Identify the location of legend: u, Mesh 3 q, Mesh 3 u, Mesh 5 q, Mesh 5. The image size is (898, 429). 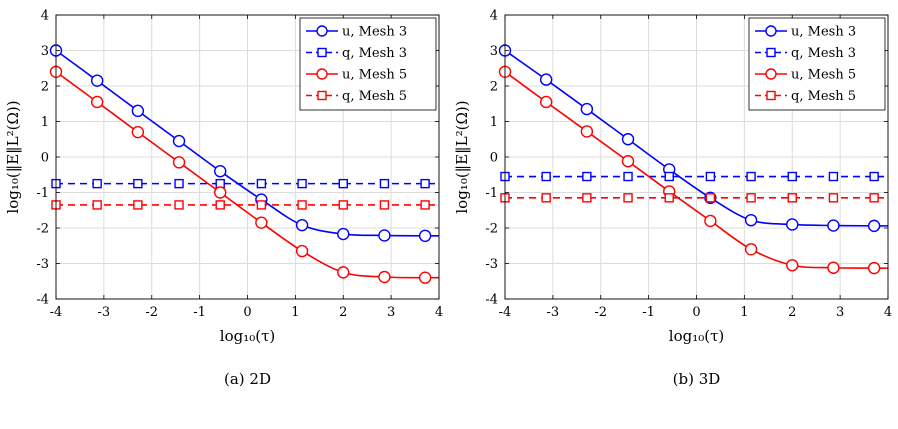
(817, 64).